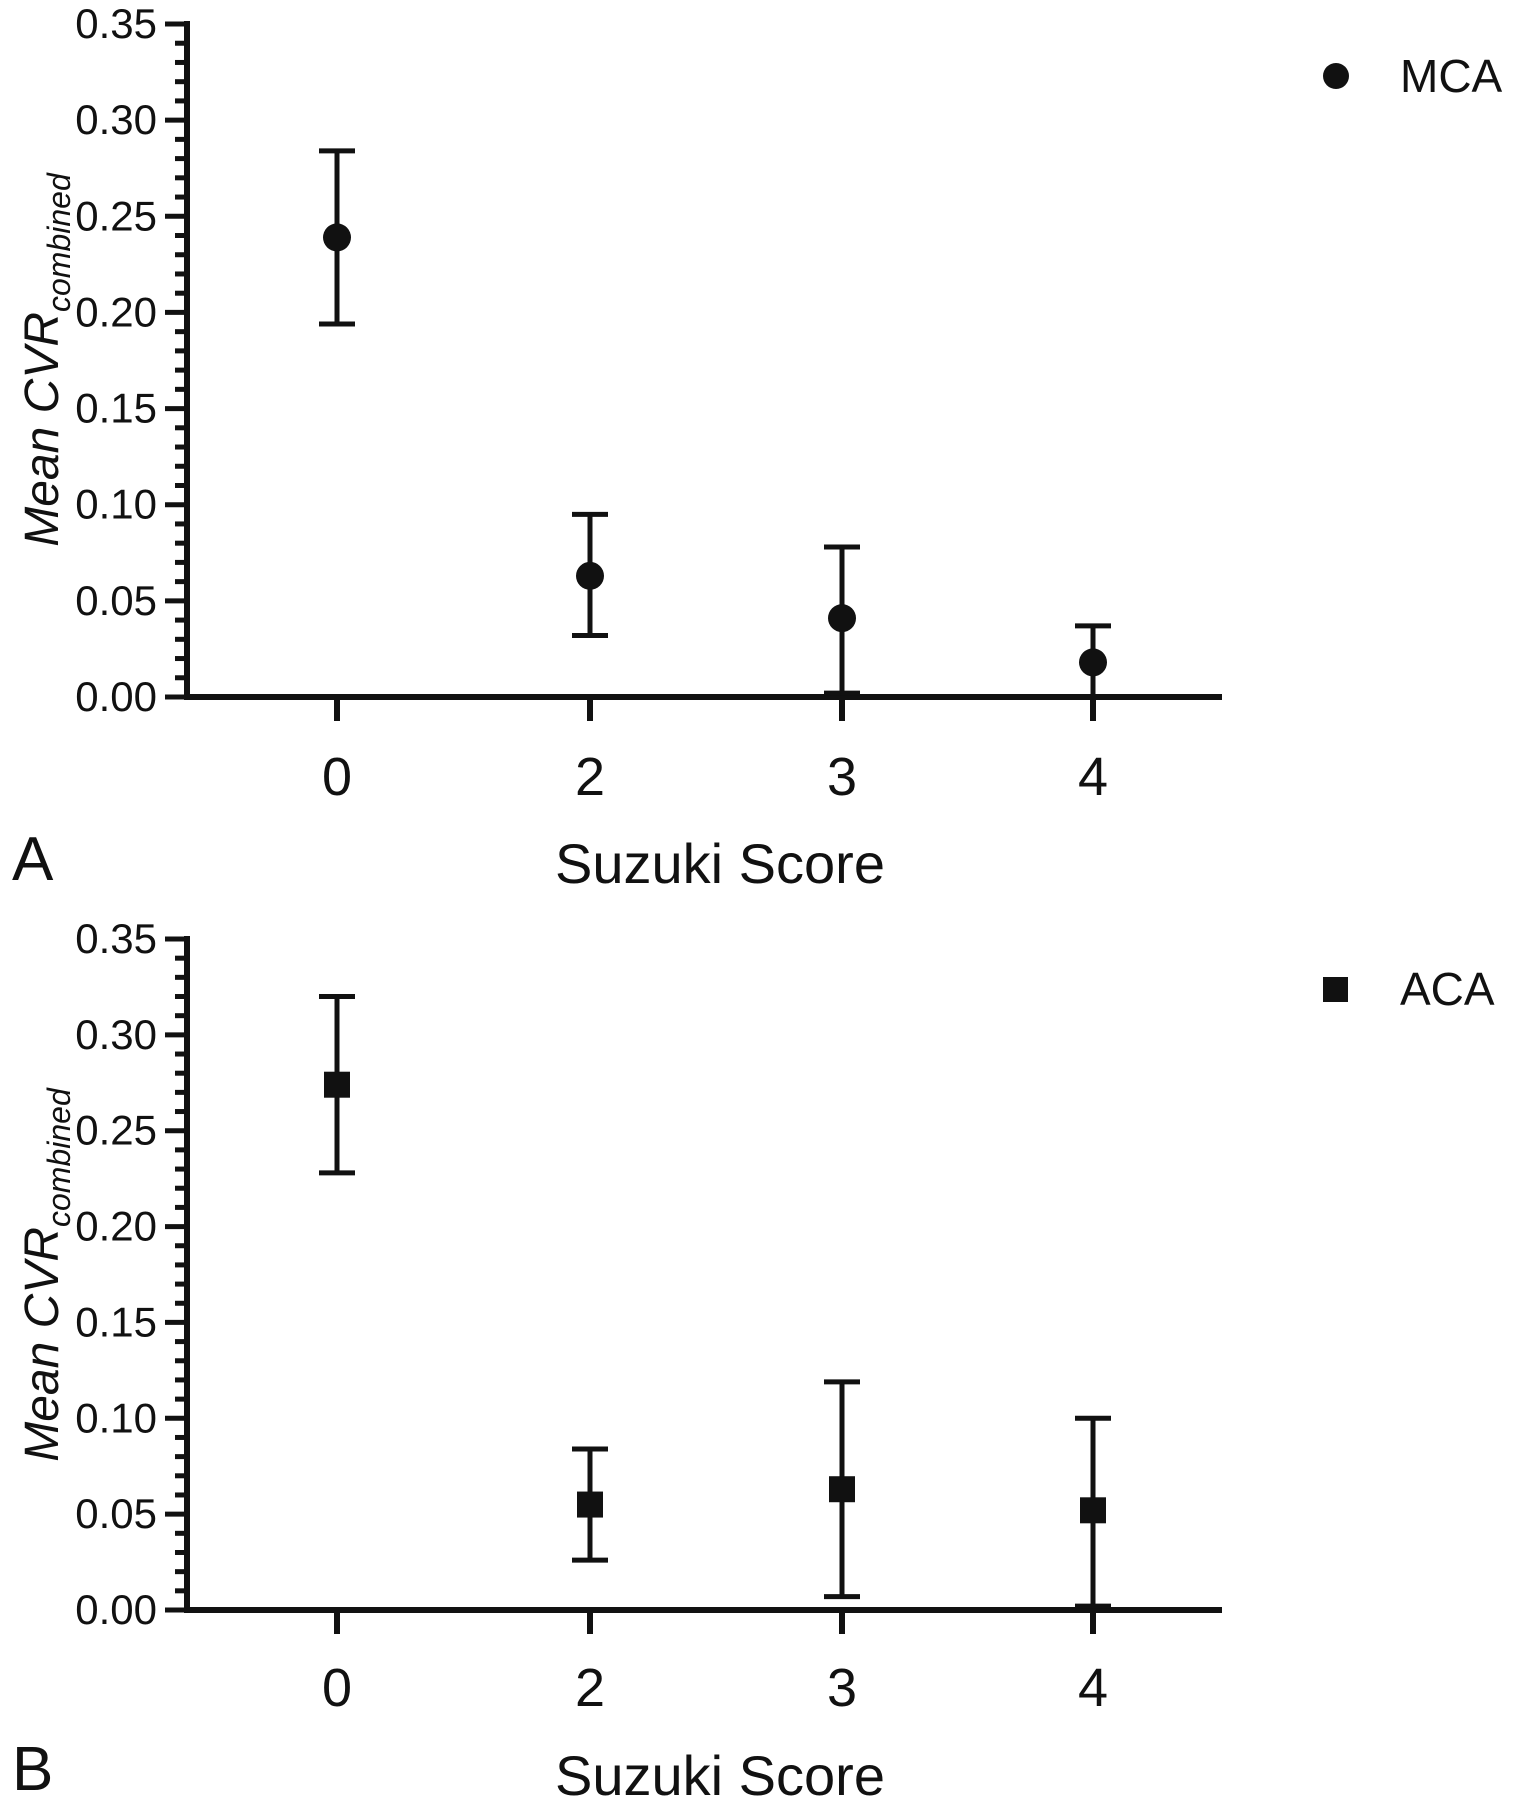  I want to click on legend-label: ACA, so click(1447, 989).